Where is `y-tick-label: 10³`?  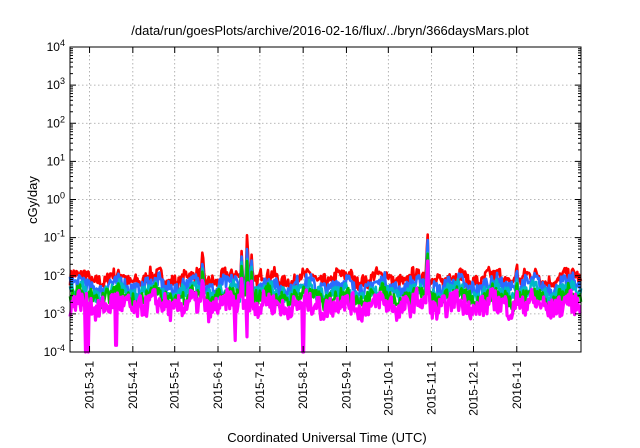
y-tick-label: 10³ is located at coordinates (56, 84).